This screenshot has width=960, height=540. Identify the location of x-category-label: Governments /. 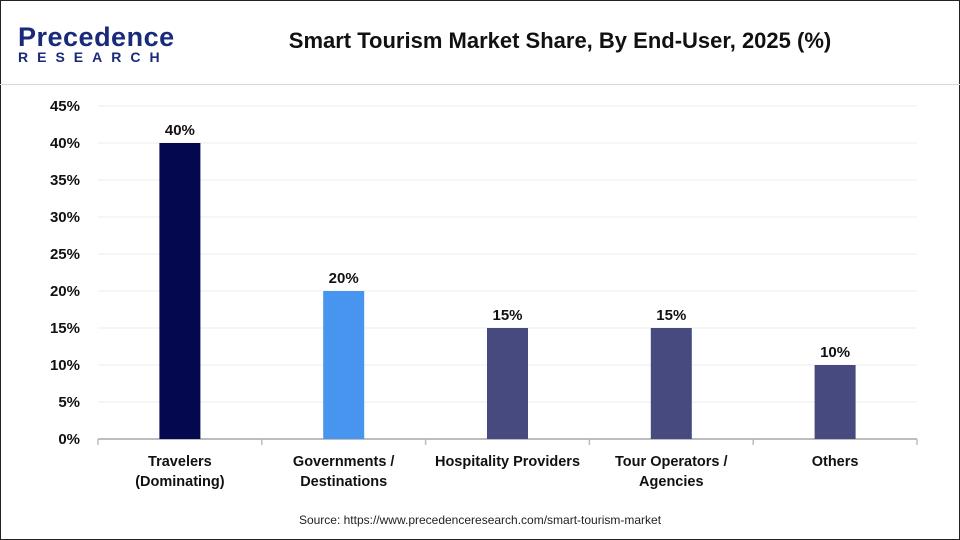
(344, 462).